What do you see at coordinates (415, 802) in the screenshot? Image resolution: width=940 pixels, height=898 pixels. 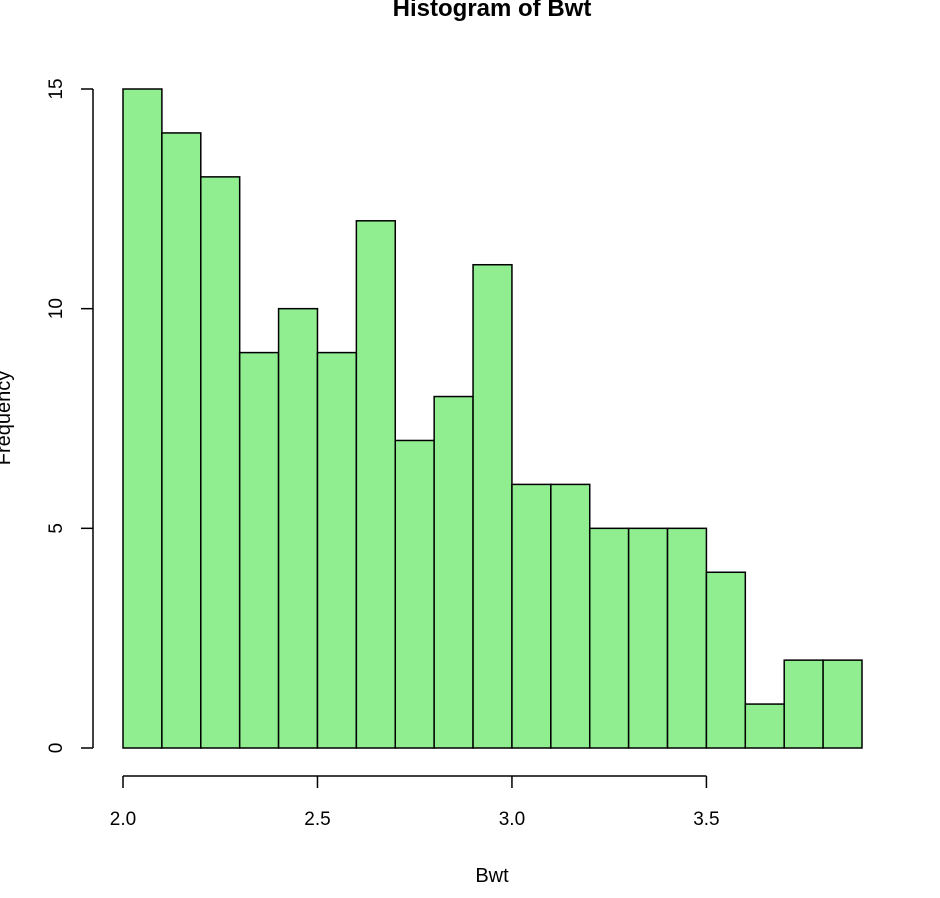 I see `x-axis: 2.0 2.5 3.0 3.5` at bounding box center [415, 802].